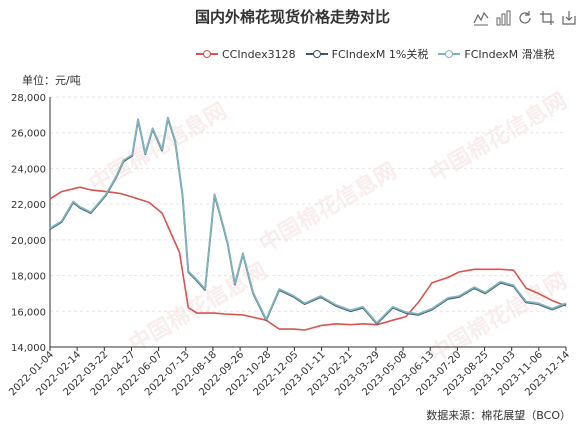 This screenshot has width=585, height=427. What do you see at coordinates (28, 98) in the screenshot?
I see `y-tick-label: 28,000` at bounding box center [28, 98].